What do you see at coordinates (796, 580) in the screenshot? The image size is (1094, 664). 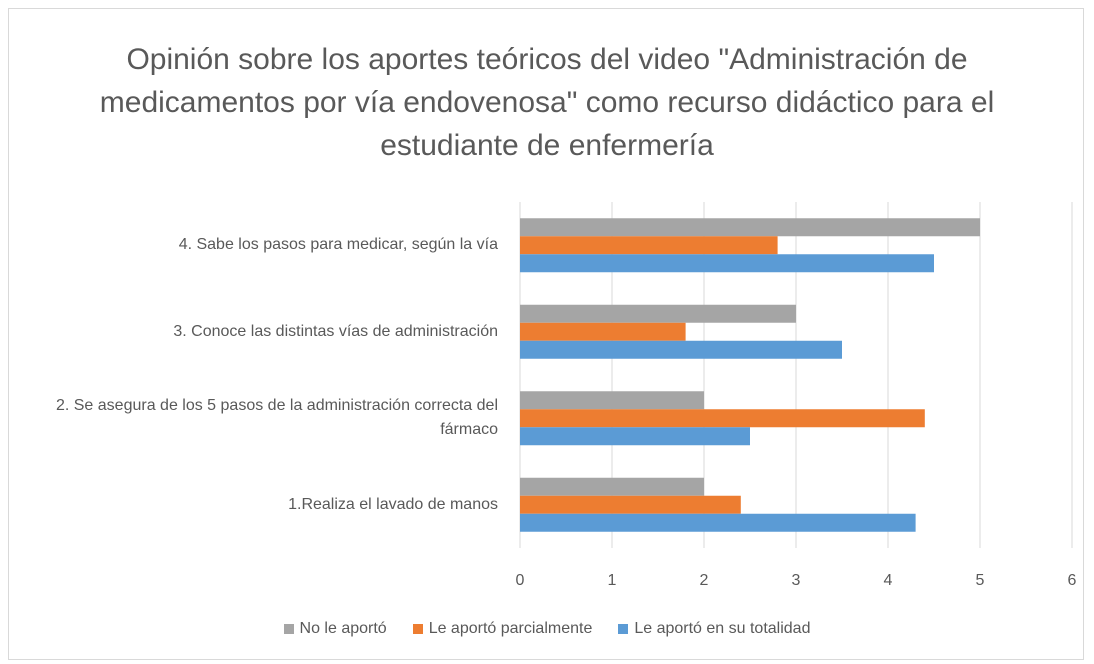 I see `x-tick-label: 3` at bounding box center [796, 580].